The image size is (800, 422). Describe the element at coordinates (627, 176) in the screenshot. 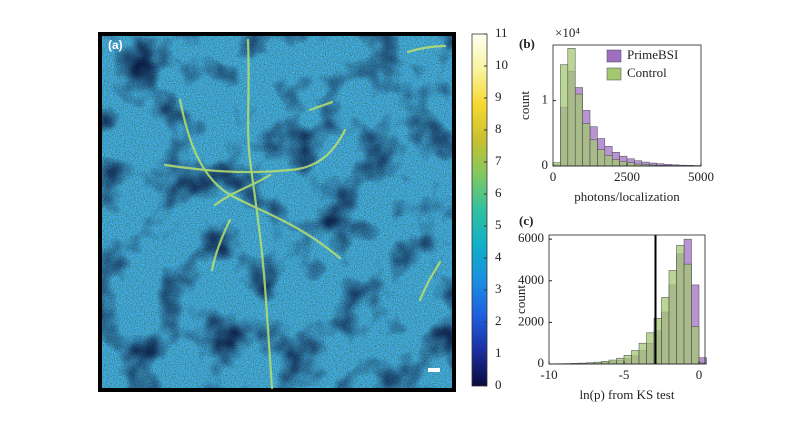

I see `x-tick-label: 2500` at that location.